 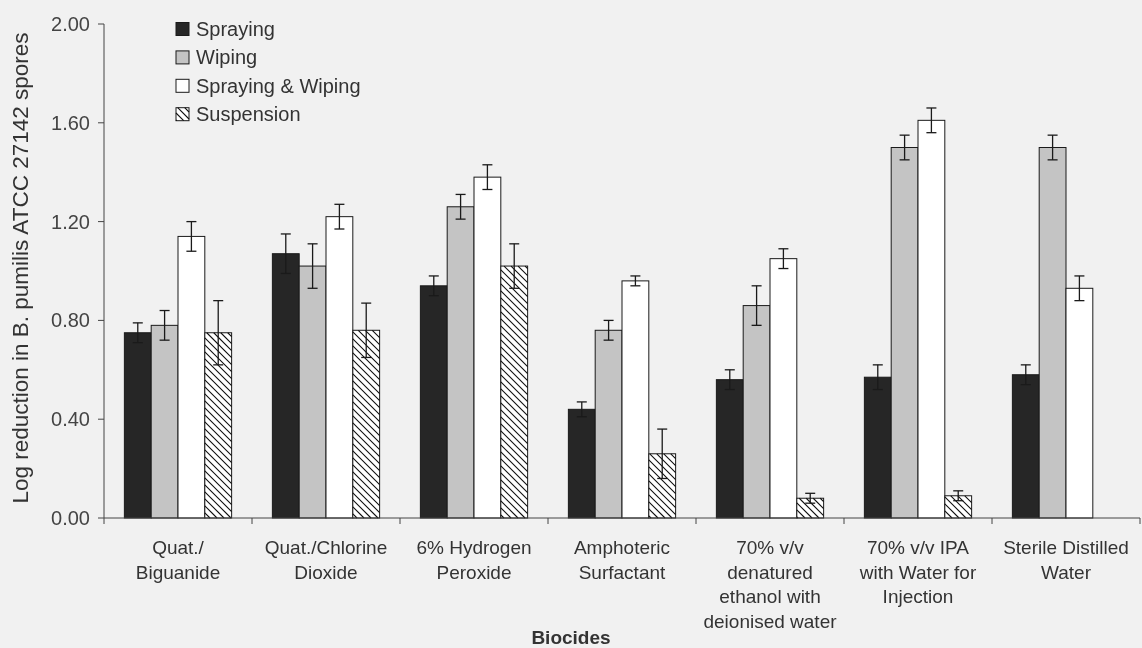 What do you see at coordinates (227, 57) in the screenshot?
I see `legend-label: Wiping` at bounding box center [227, 57].